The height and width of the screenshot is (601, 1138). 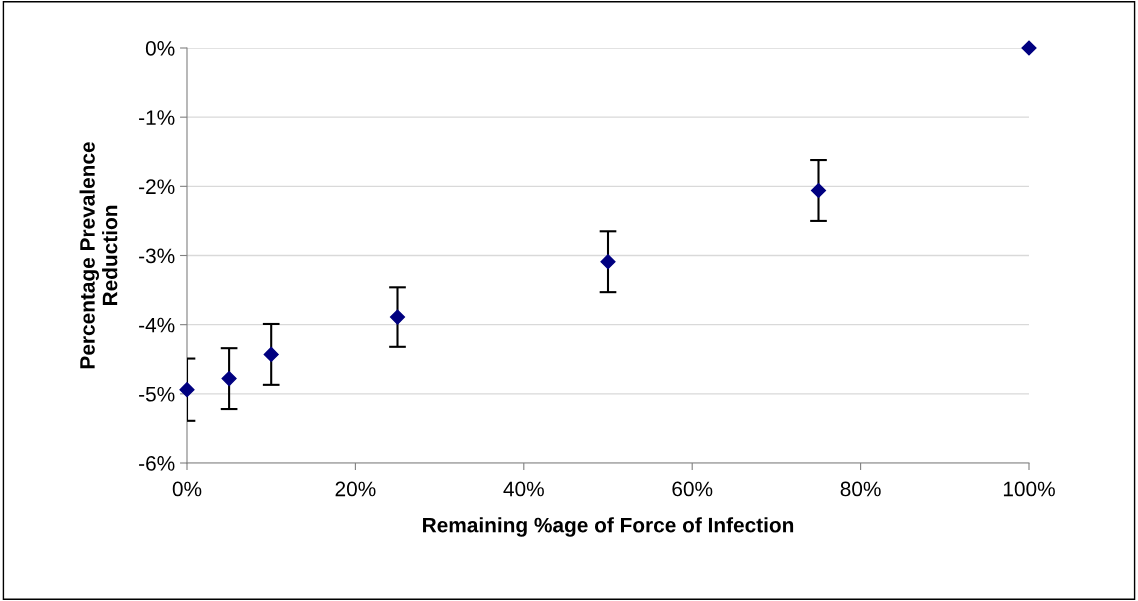 I want to click on x-tick-label: 80%, so click(x=860, y=489).